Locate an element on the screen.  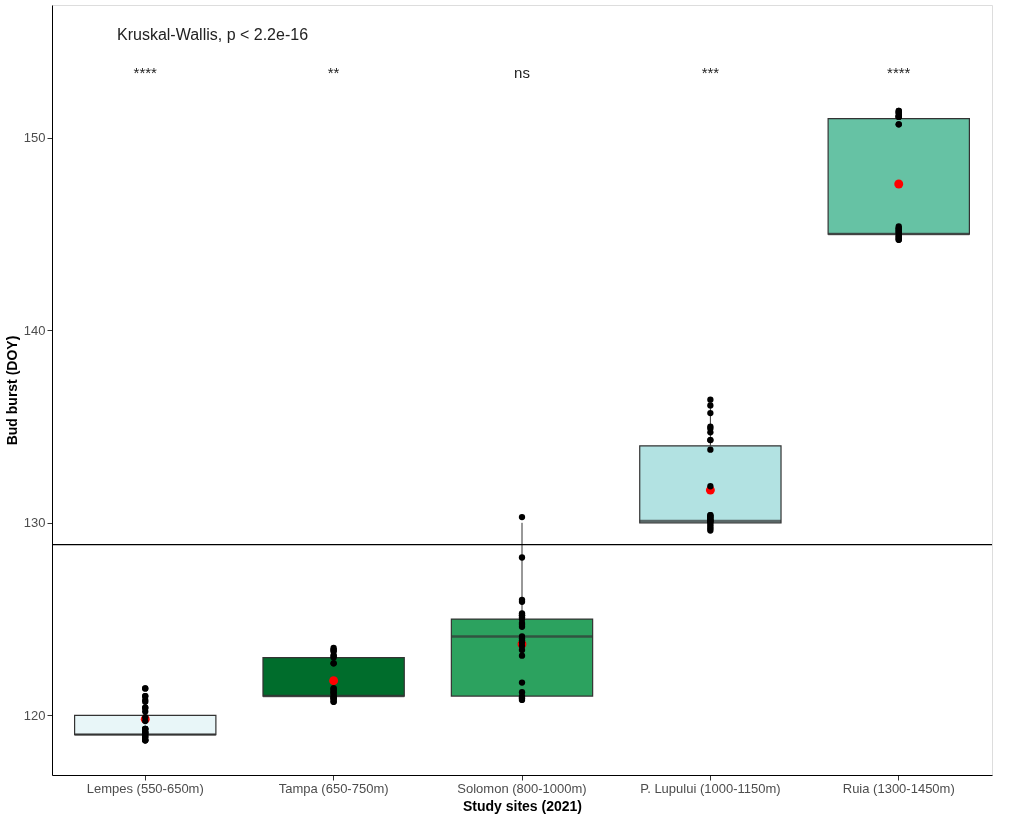
x-tick-label: Ruia (1300-1450m) is located at coordinates (898, 788).